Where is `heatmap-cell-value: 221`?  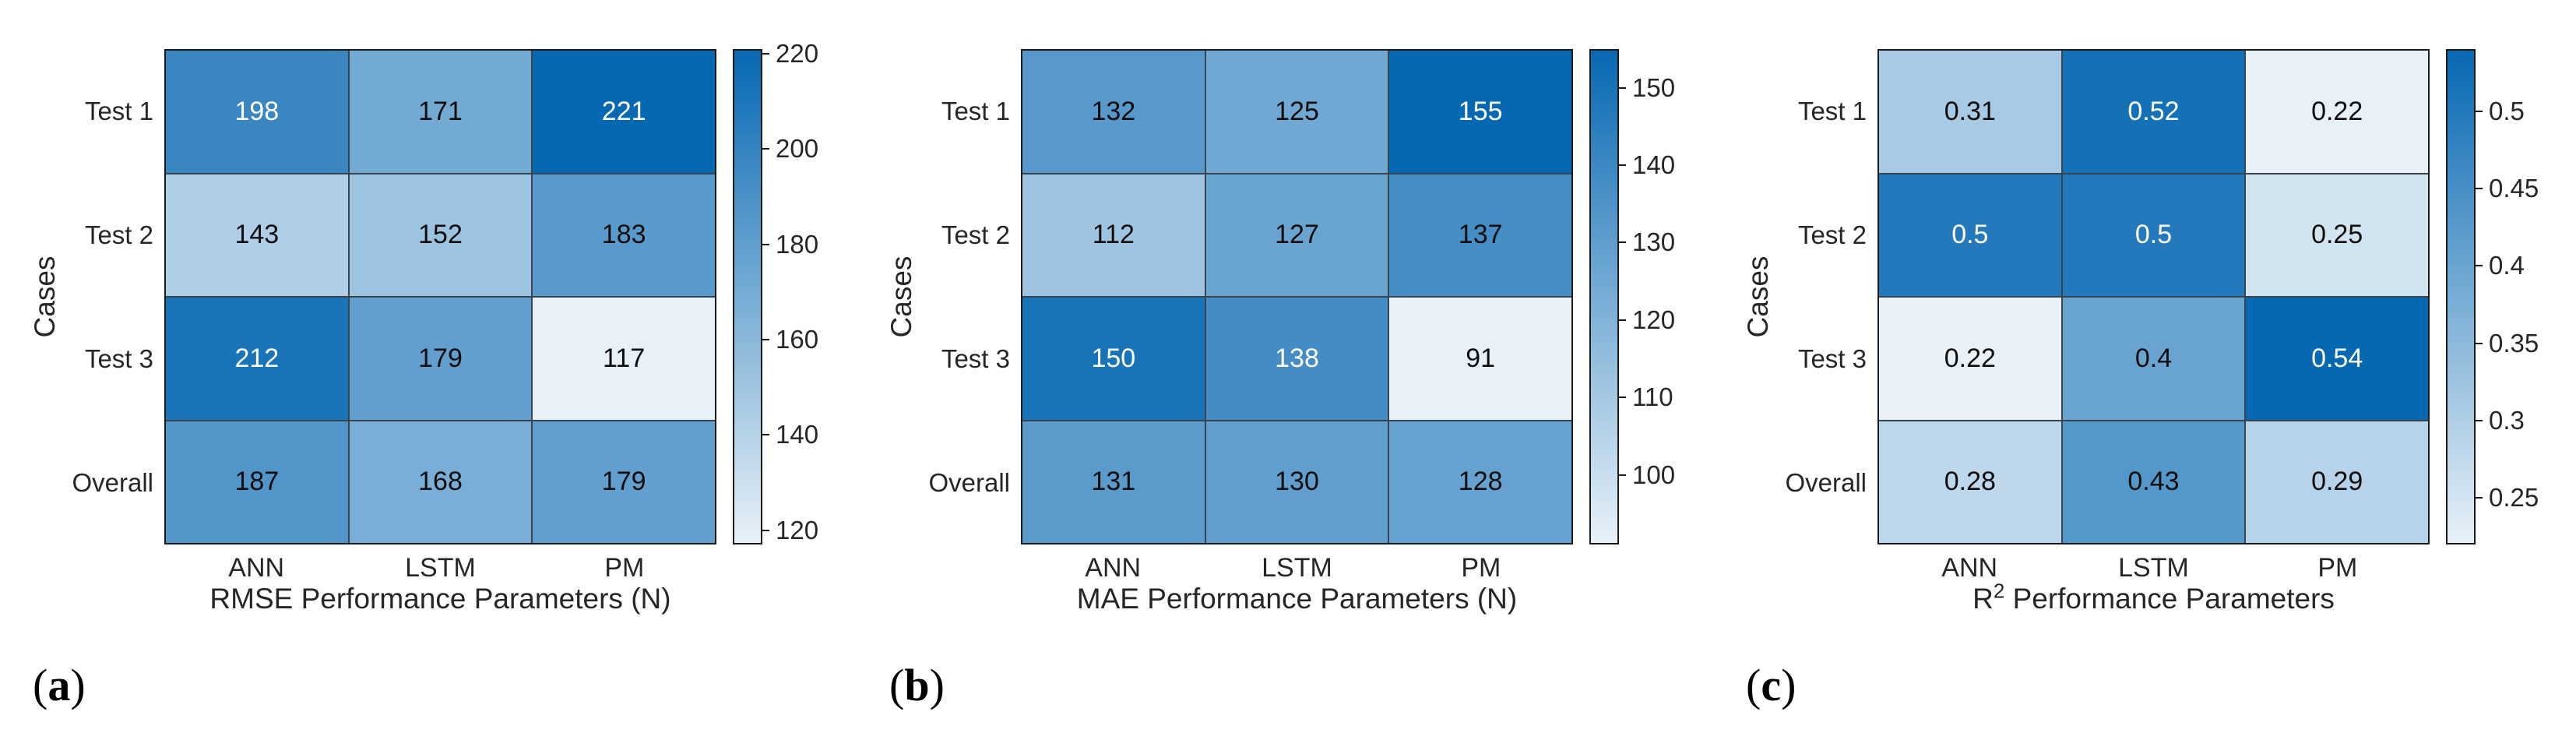
heatmap-cell-value: 221 is located at coordinates (623, 111).